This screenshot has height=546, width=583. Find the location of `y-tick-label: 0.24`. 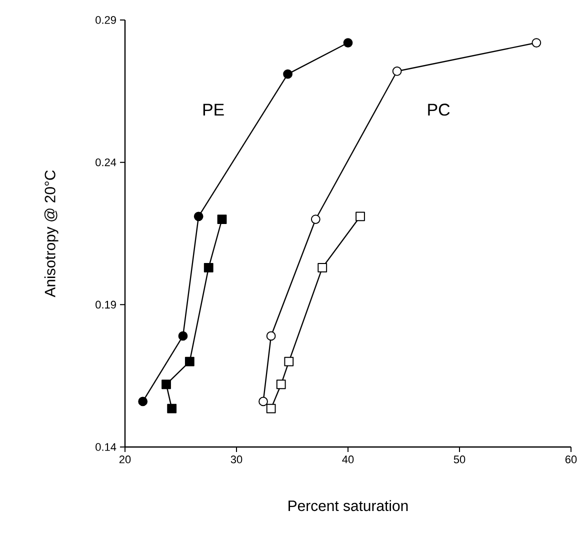

y-tick-label: 0.24 is located at coordinates (106, 162).